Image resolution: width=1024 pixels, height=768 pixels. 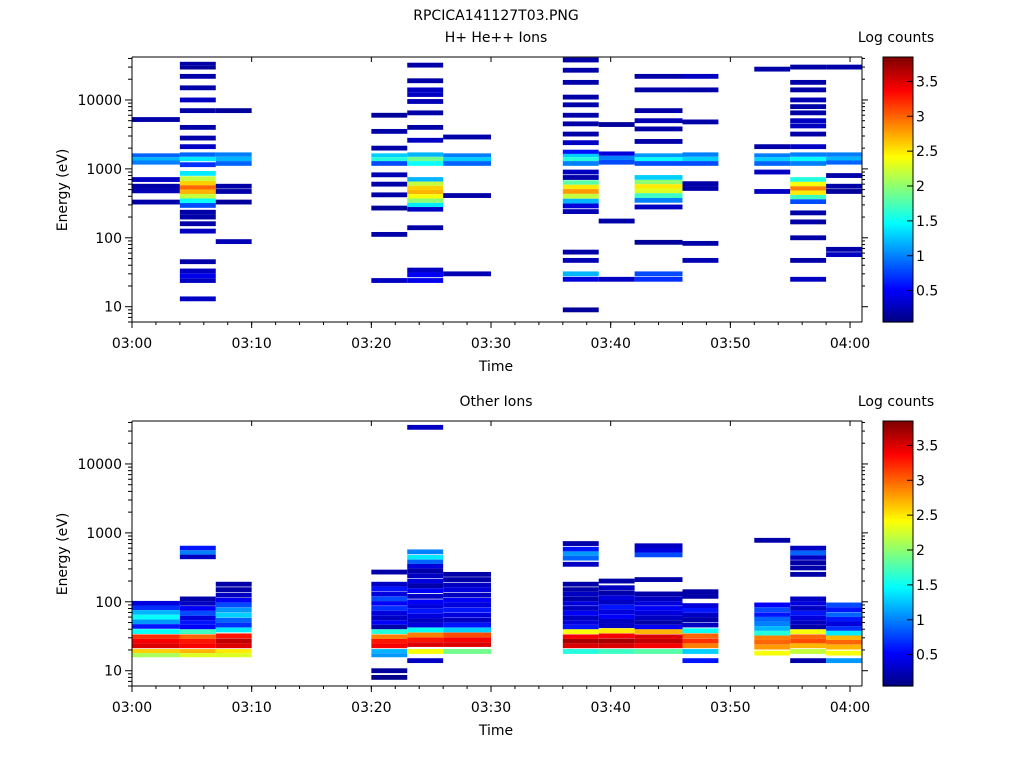 I want to click on colorbar-tick-label: 0.5, so click(x=927, y=656).